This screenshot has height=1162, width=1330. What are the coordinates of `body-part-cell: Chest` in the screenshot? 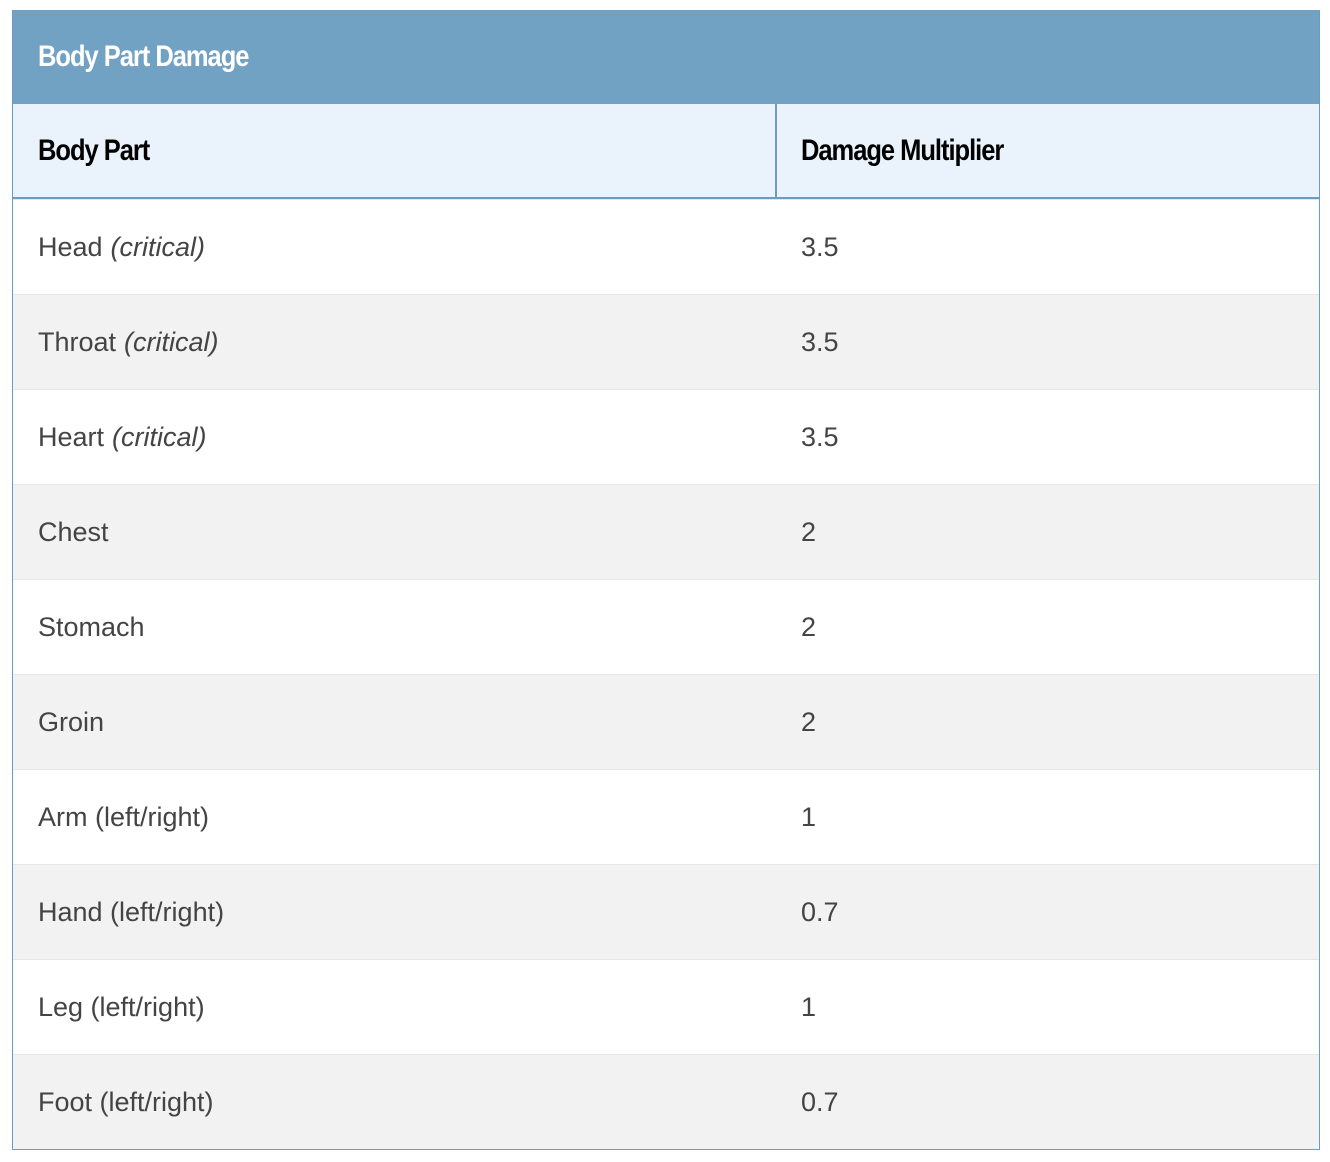 It's located at (395, 532).